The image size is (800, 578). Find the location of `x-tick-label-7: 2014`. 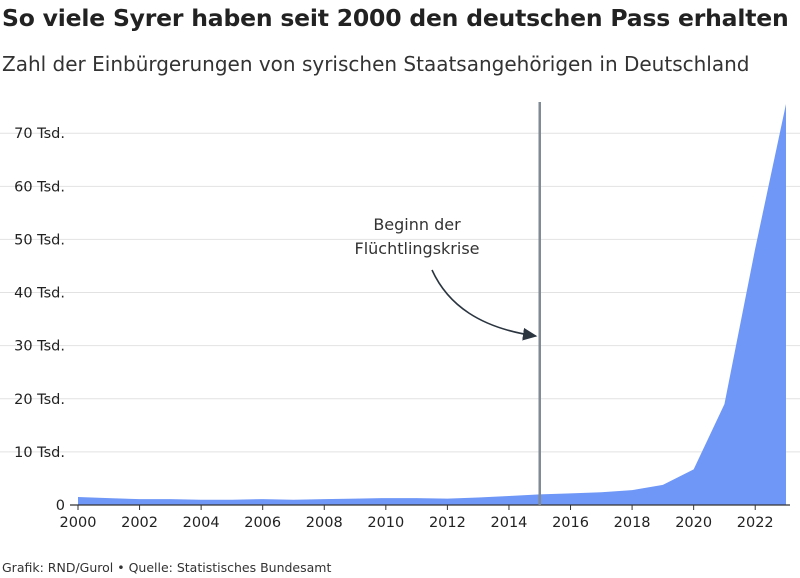

x-tick-label-7: 2014 is located at coordinates (509, 523).